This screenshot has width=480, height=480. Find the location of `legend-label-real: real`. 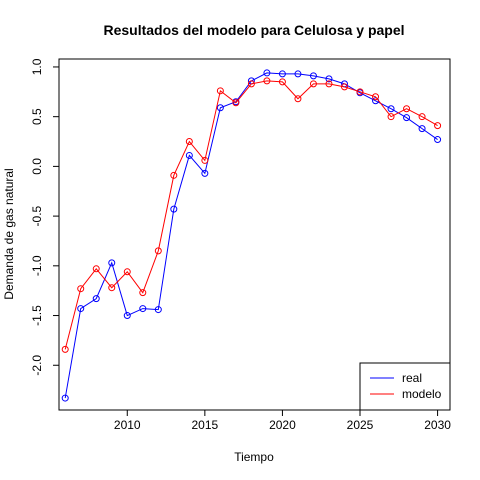

legend-label-real: real is located at coordinates (412, 378).